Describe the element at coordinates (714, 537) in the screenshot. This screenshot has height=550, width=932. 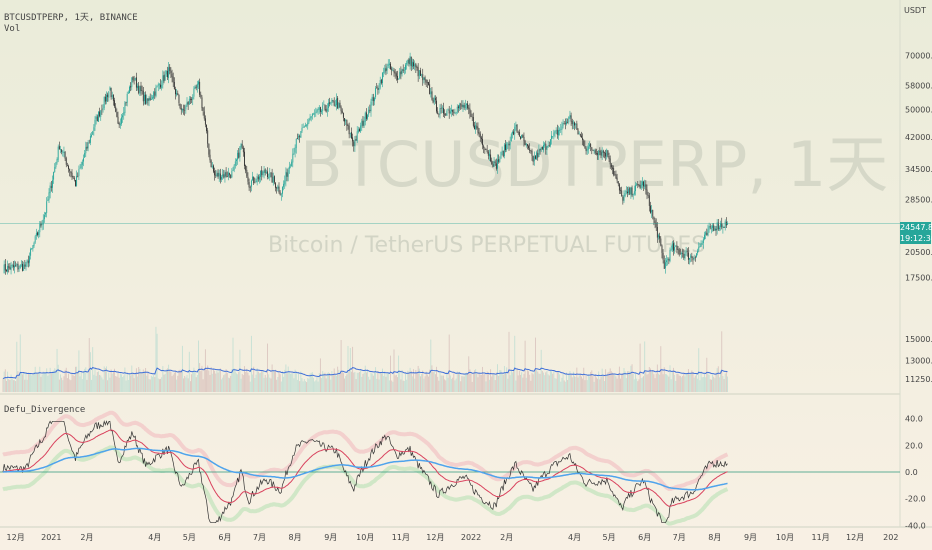
I see `time-tick-label: 8月` at that location.